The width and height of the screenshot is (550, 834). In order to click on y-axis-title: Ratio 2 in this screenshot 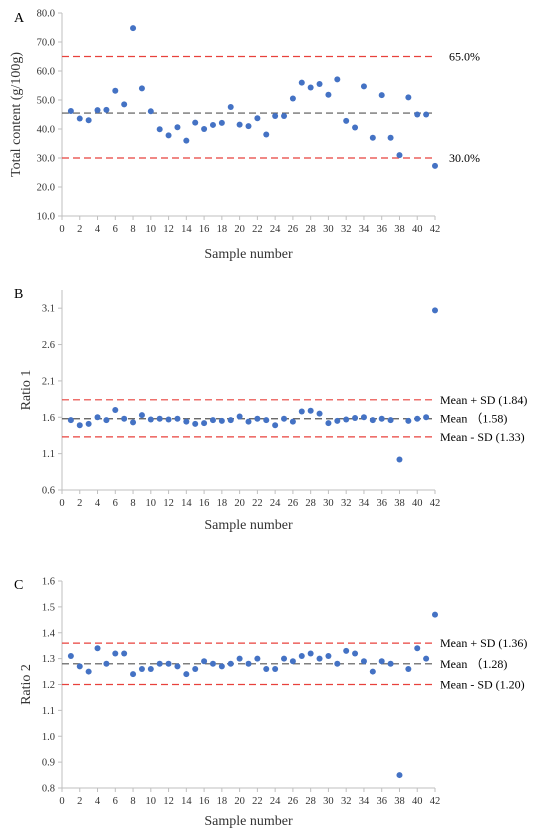, I will do `click(26, 684)`.